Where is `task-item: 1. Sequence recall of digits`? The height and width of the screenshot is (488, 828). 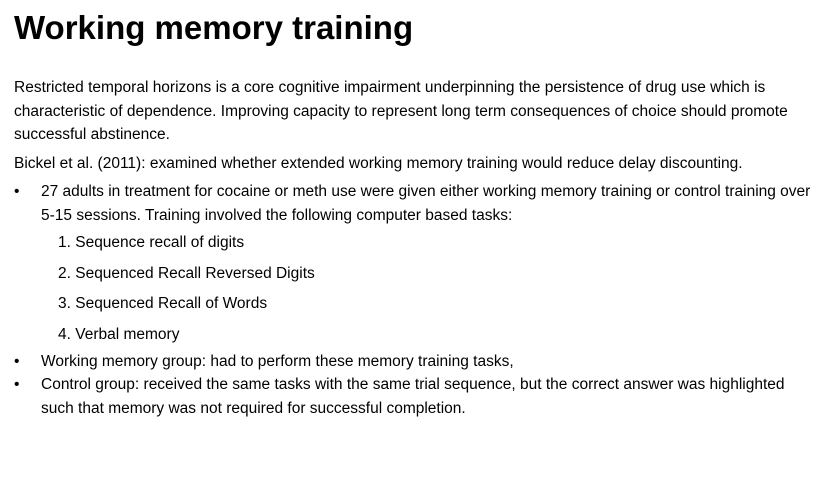 task-item: 1. Sequence recall of digits is located at coordinates (151, 242).